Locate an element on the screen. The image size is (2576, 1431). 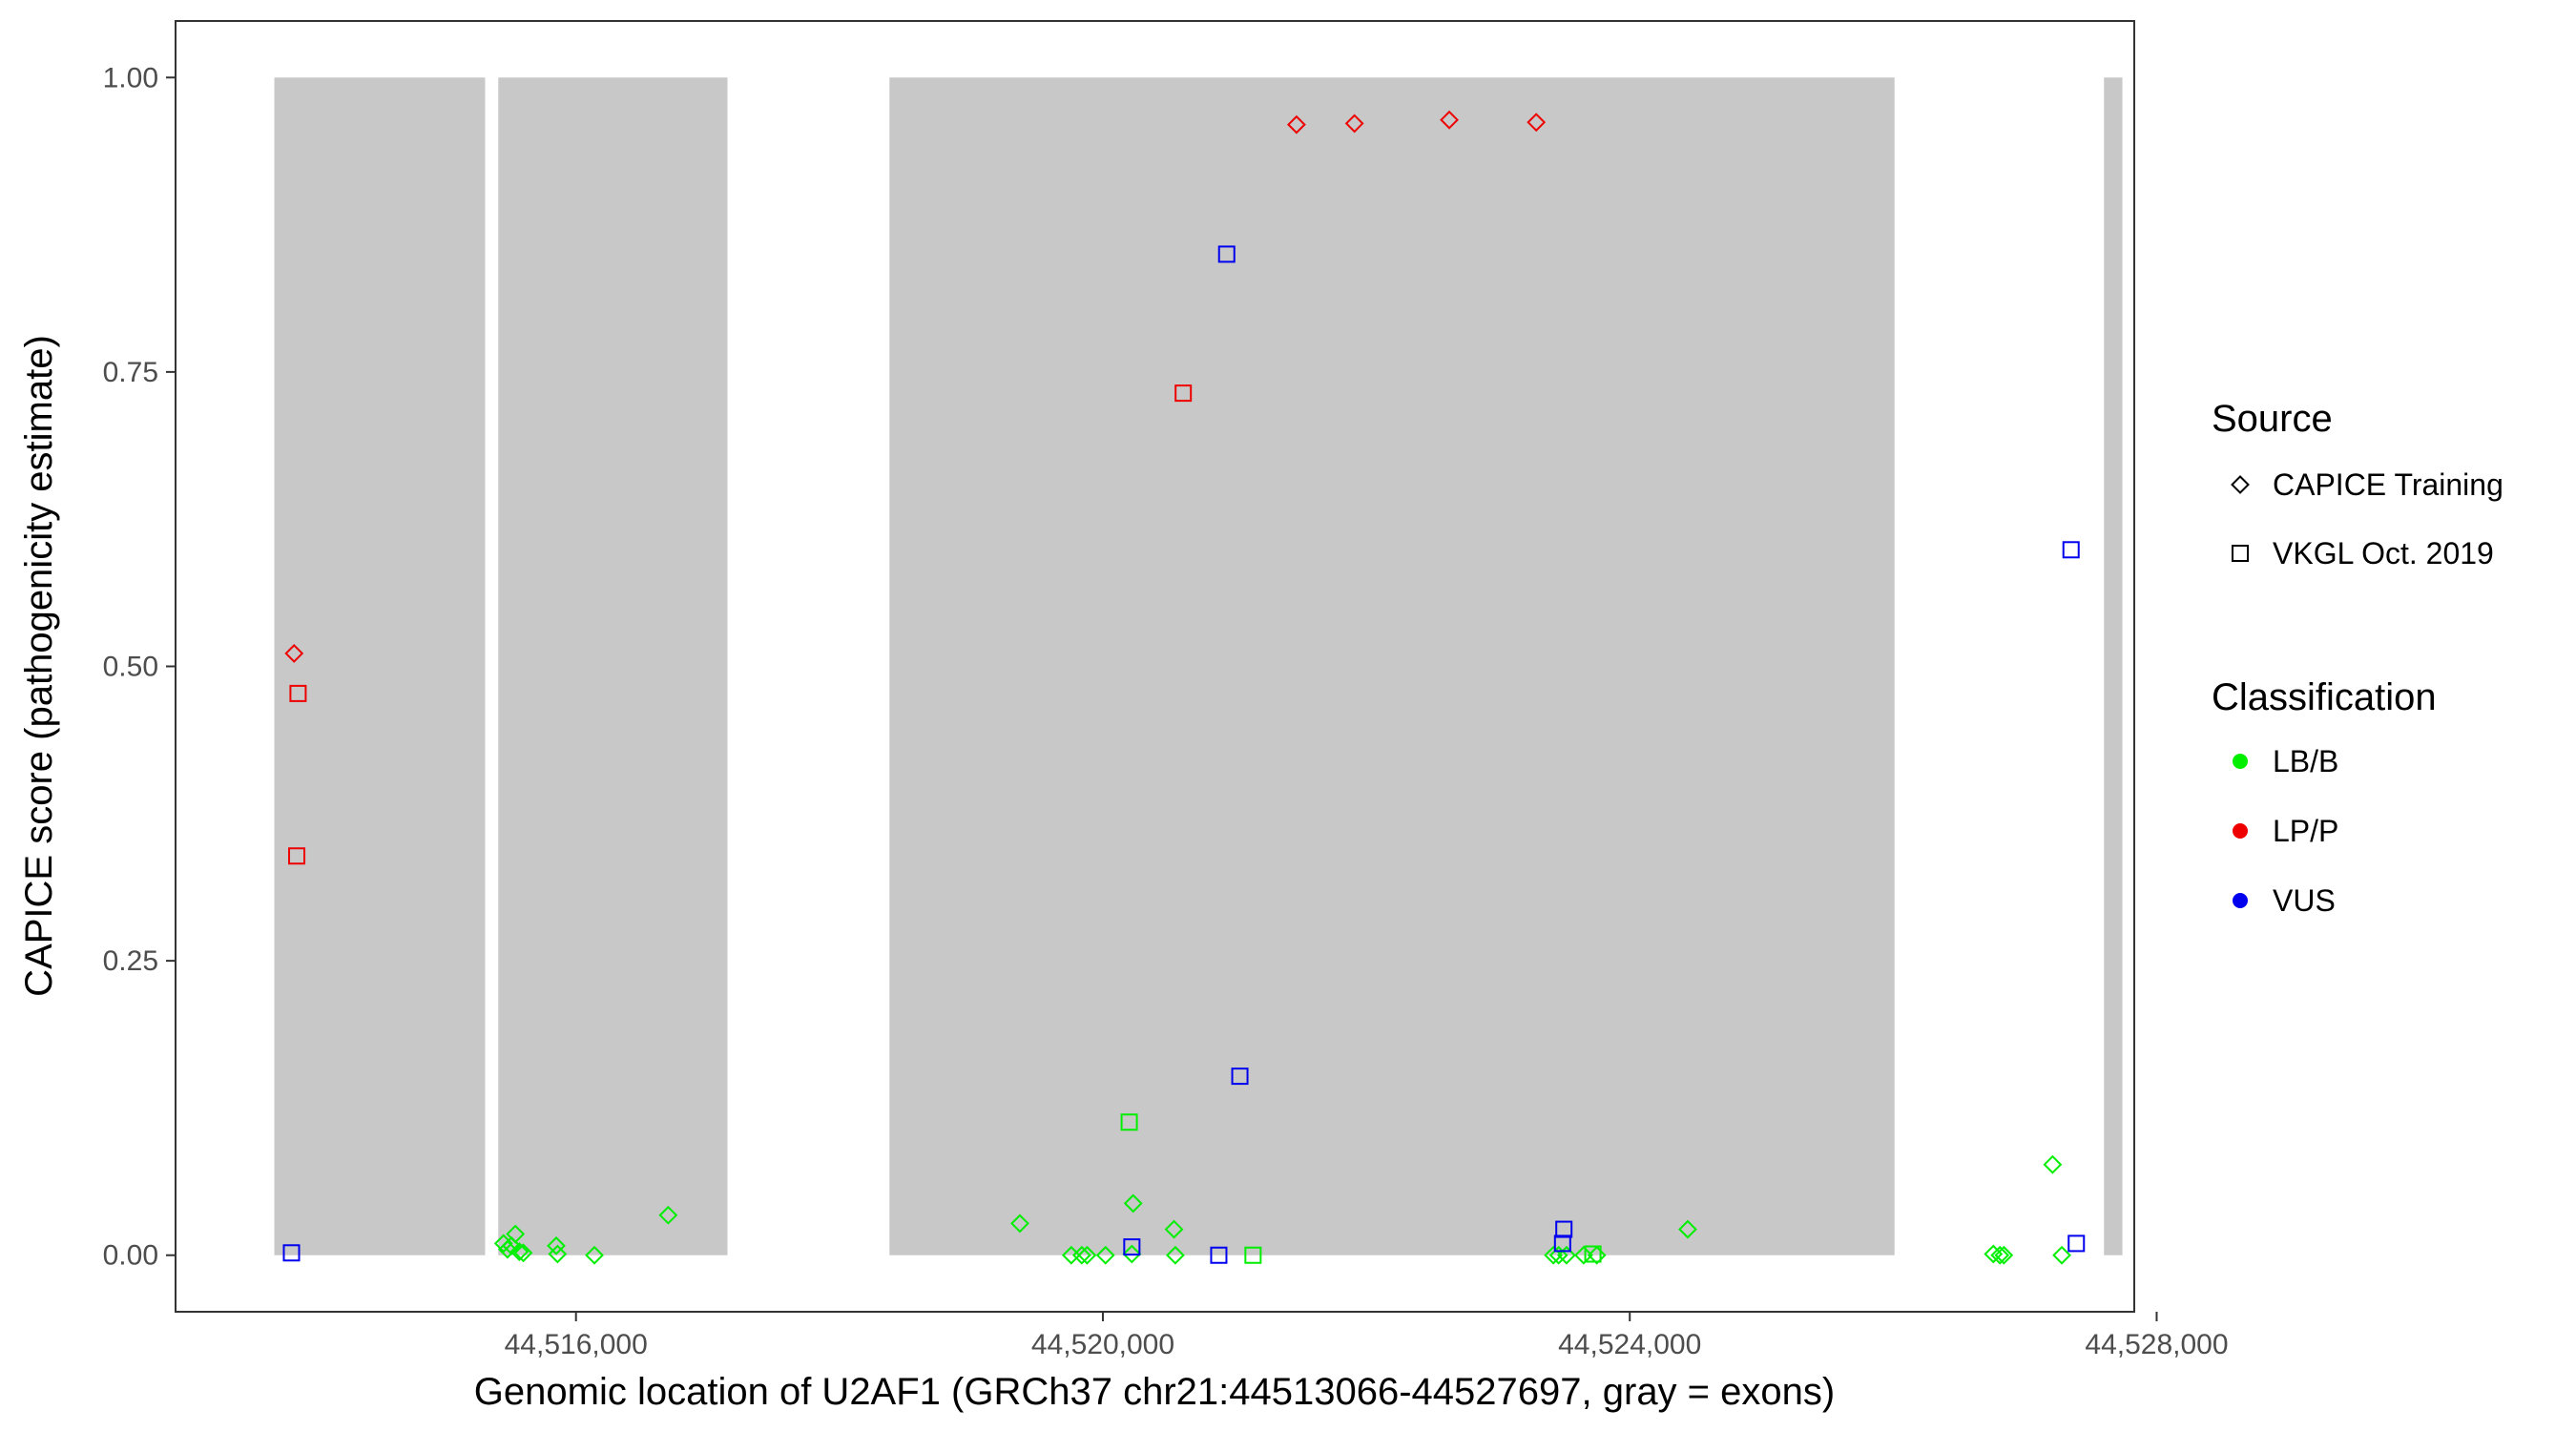
x-tick-label: 44,520,000 is located at coordinates (1102, 1344).